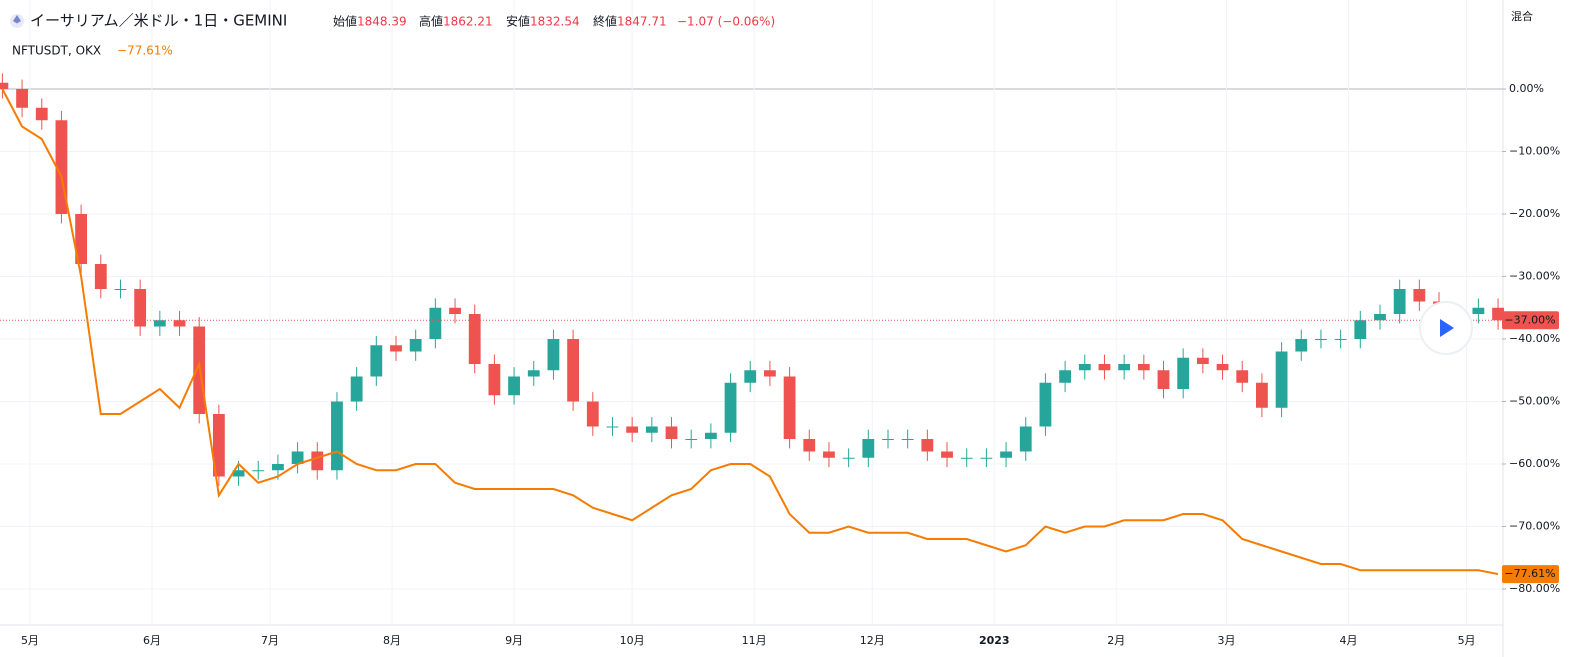 The width and height of the screenshot is (1574, 657). I want to click on y-tick-label: 0.00%, so click(1526, 88).